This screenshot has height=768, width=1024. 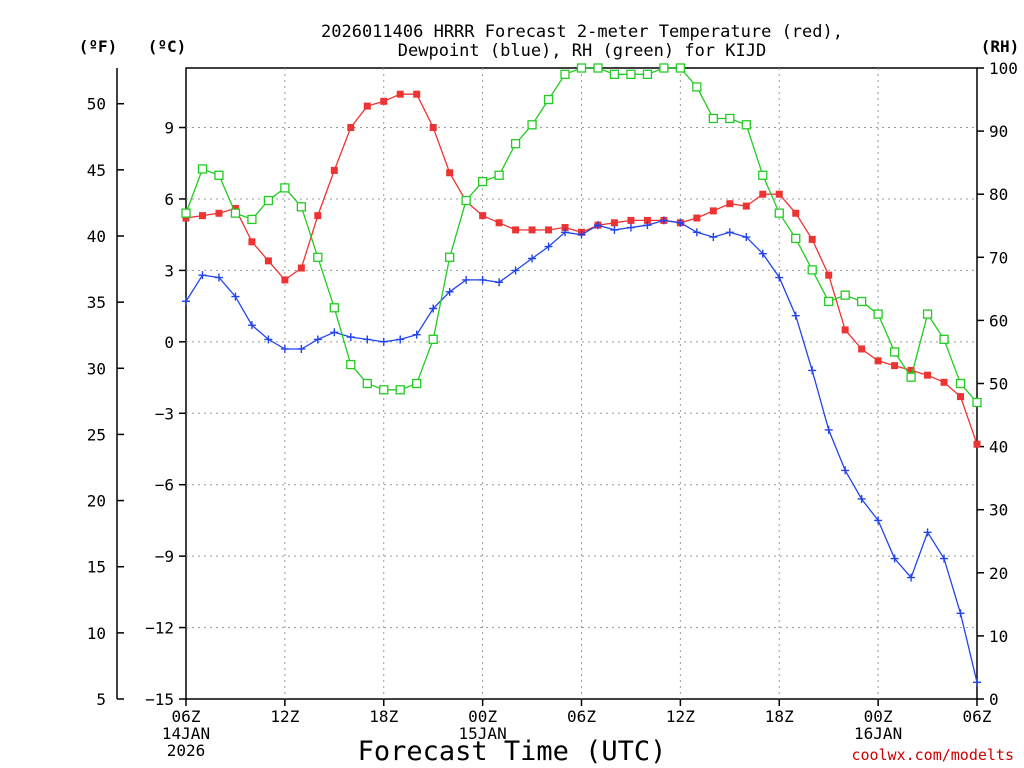 What do you see at coordinates (96, 434) in the screenshot?
I see `fahrenheit-tick-label: 25` at bounding box center [96, 434].